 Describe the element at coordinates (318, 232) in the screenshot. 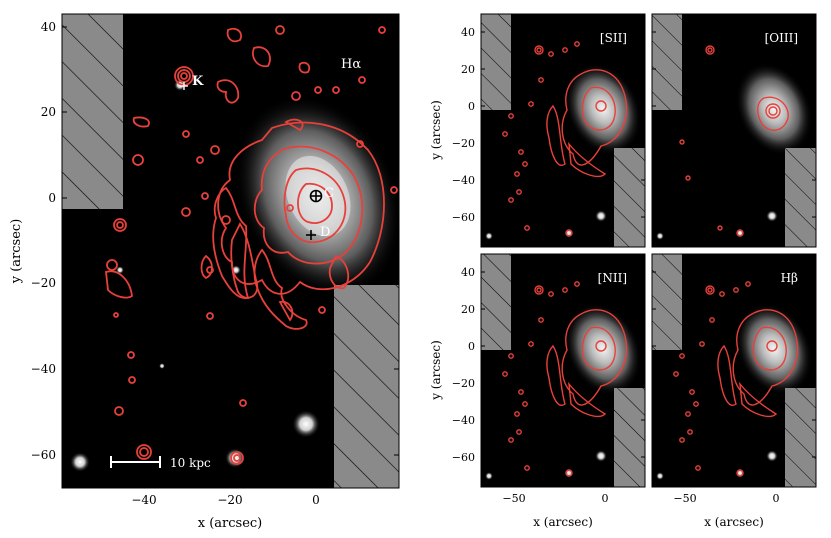

I see `marker-d: D` at that location.